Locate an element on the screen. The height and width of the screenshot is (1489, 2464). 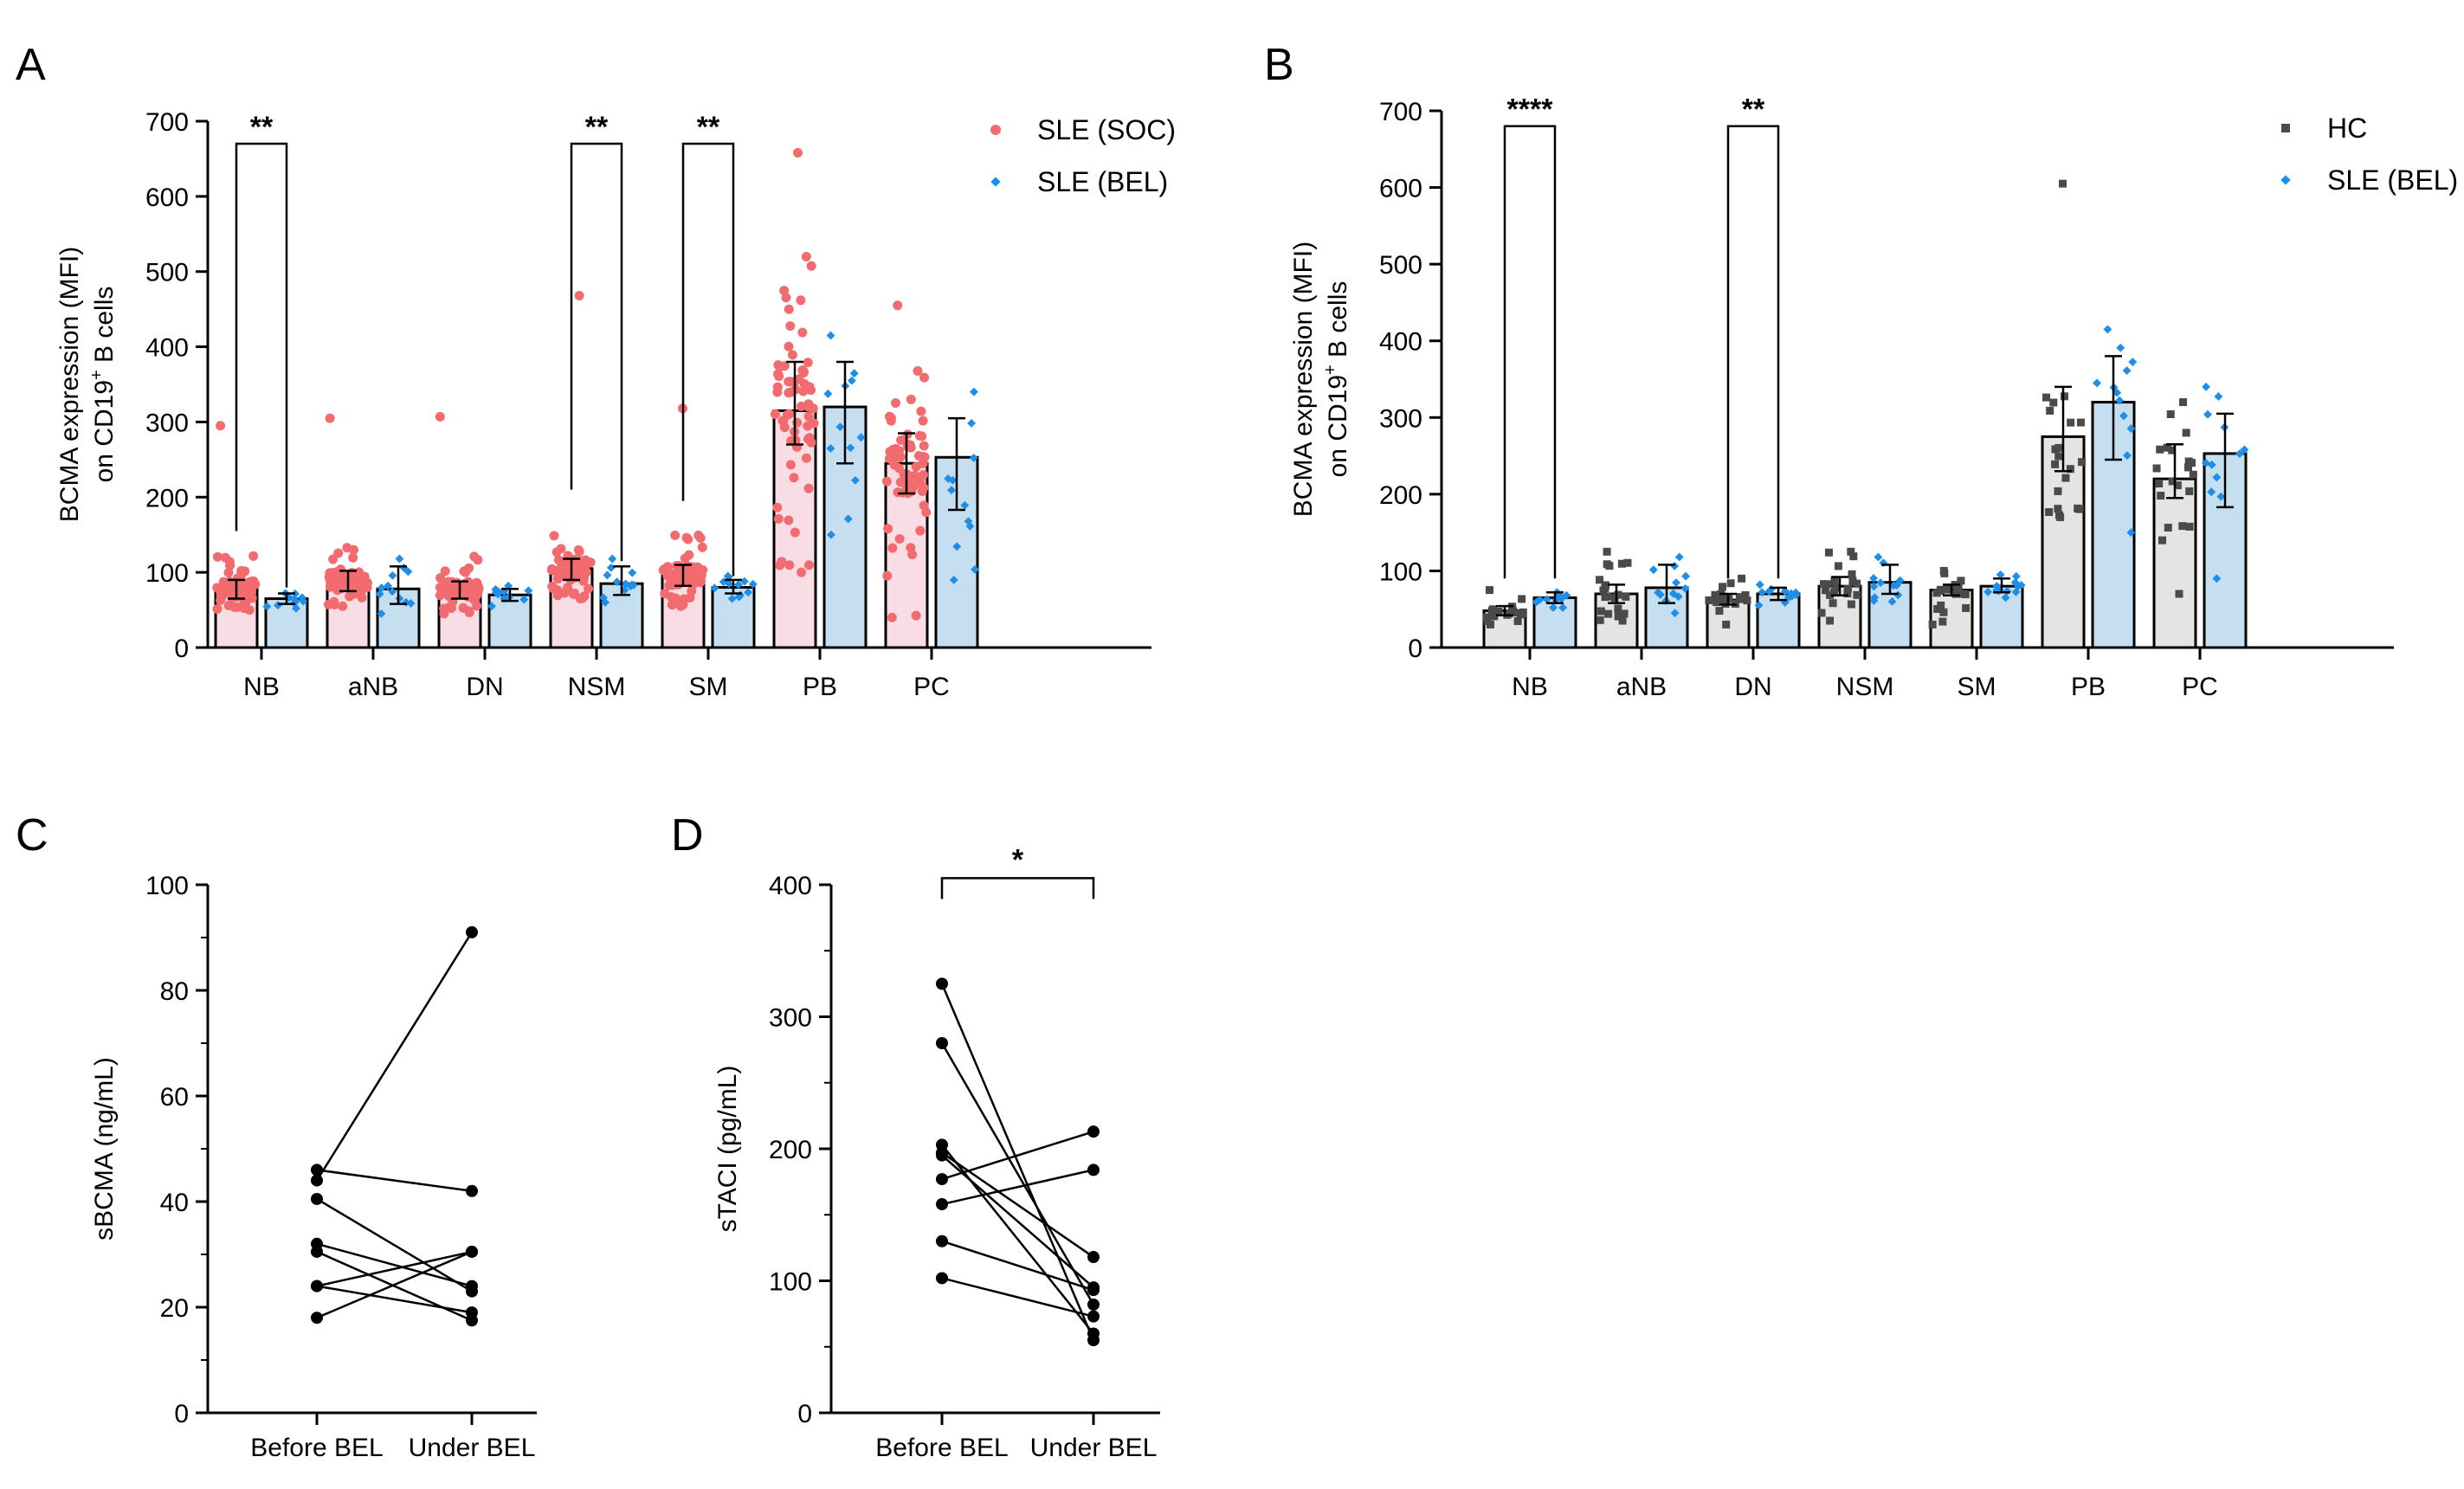
significance-label: ** is located at coordinates (1753, 110).